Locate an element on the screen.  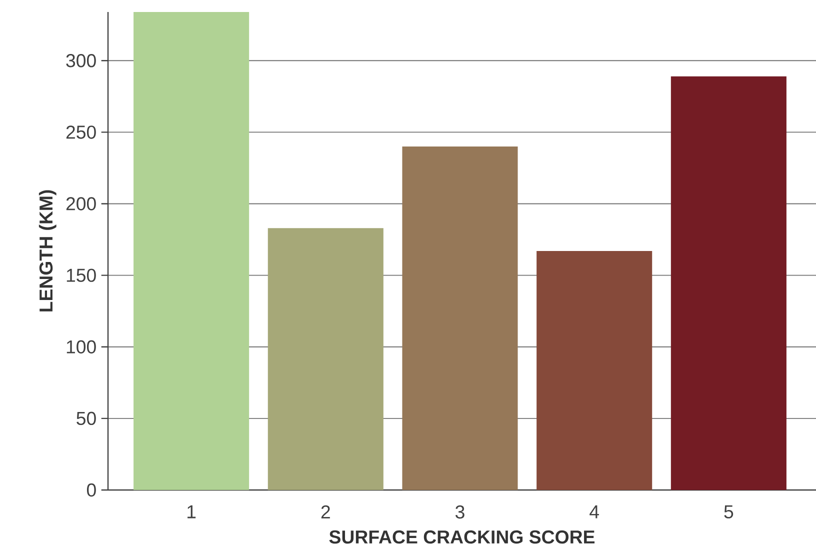
x-tick-label: 1 is located at coordinates (192, 511).